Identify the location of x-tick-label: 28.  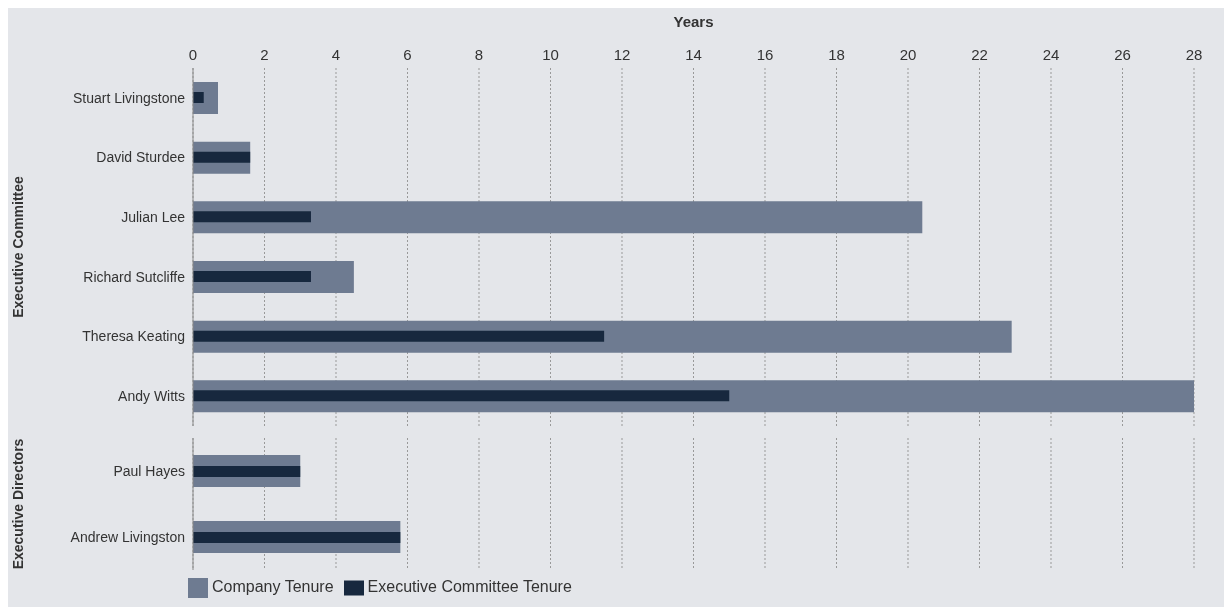
(1194, 54).